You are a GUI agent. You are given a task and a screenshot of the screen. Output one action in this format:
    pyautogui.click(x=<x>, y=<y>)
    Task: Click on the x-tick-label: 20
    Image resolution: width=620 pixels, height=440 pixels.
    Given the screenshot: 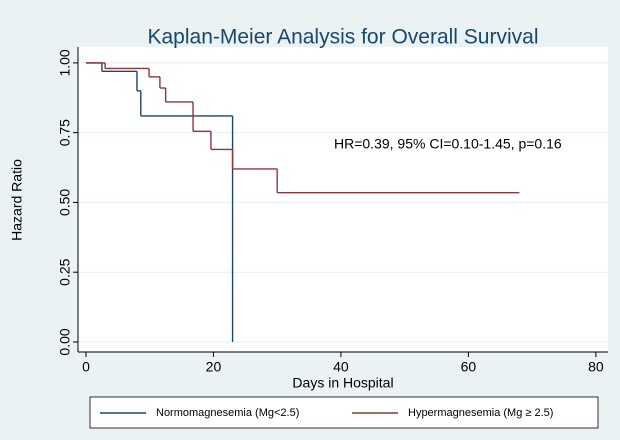 What is the action you would take?
    pyautogui.click(x=214, y=367)
    